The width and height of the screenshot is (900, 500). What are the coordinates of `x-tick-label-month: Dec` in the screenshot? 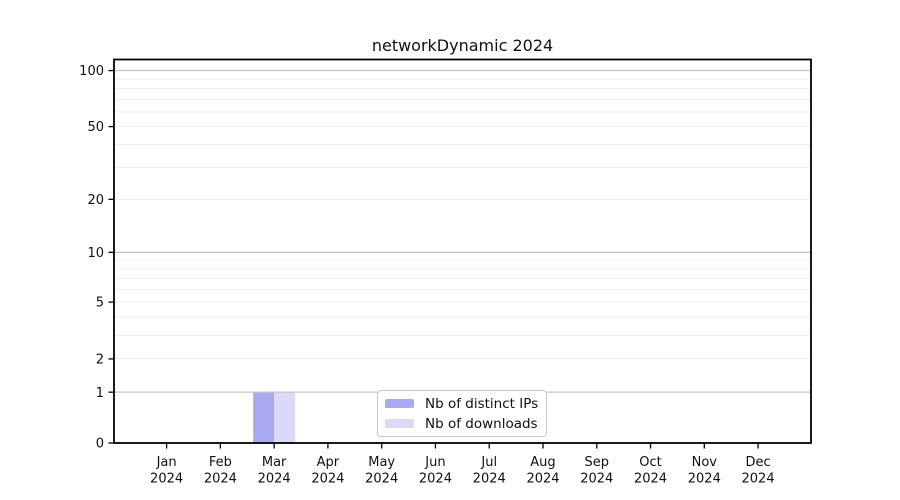 It's located at (757, 462).